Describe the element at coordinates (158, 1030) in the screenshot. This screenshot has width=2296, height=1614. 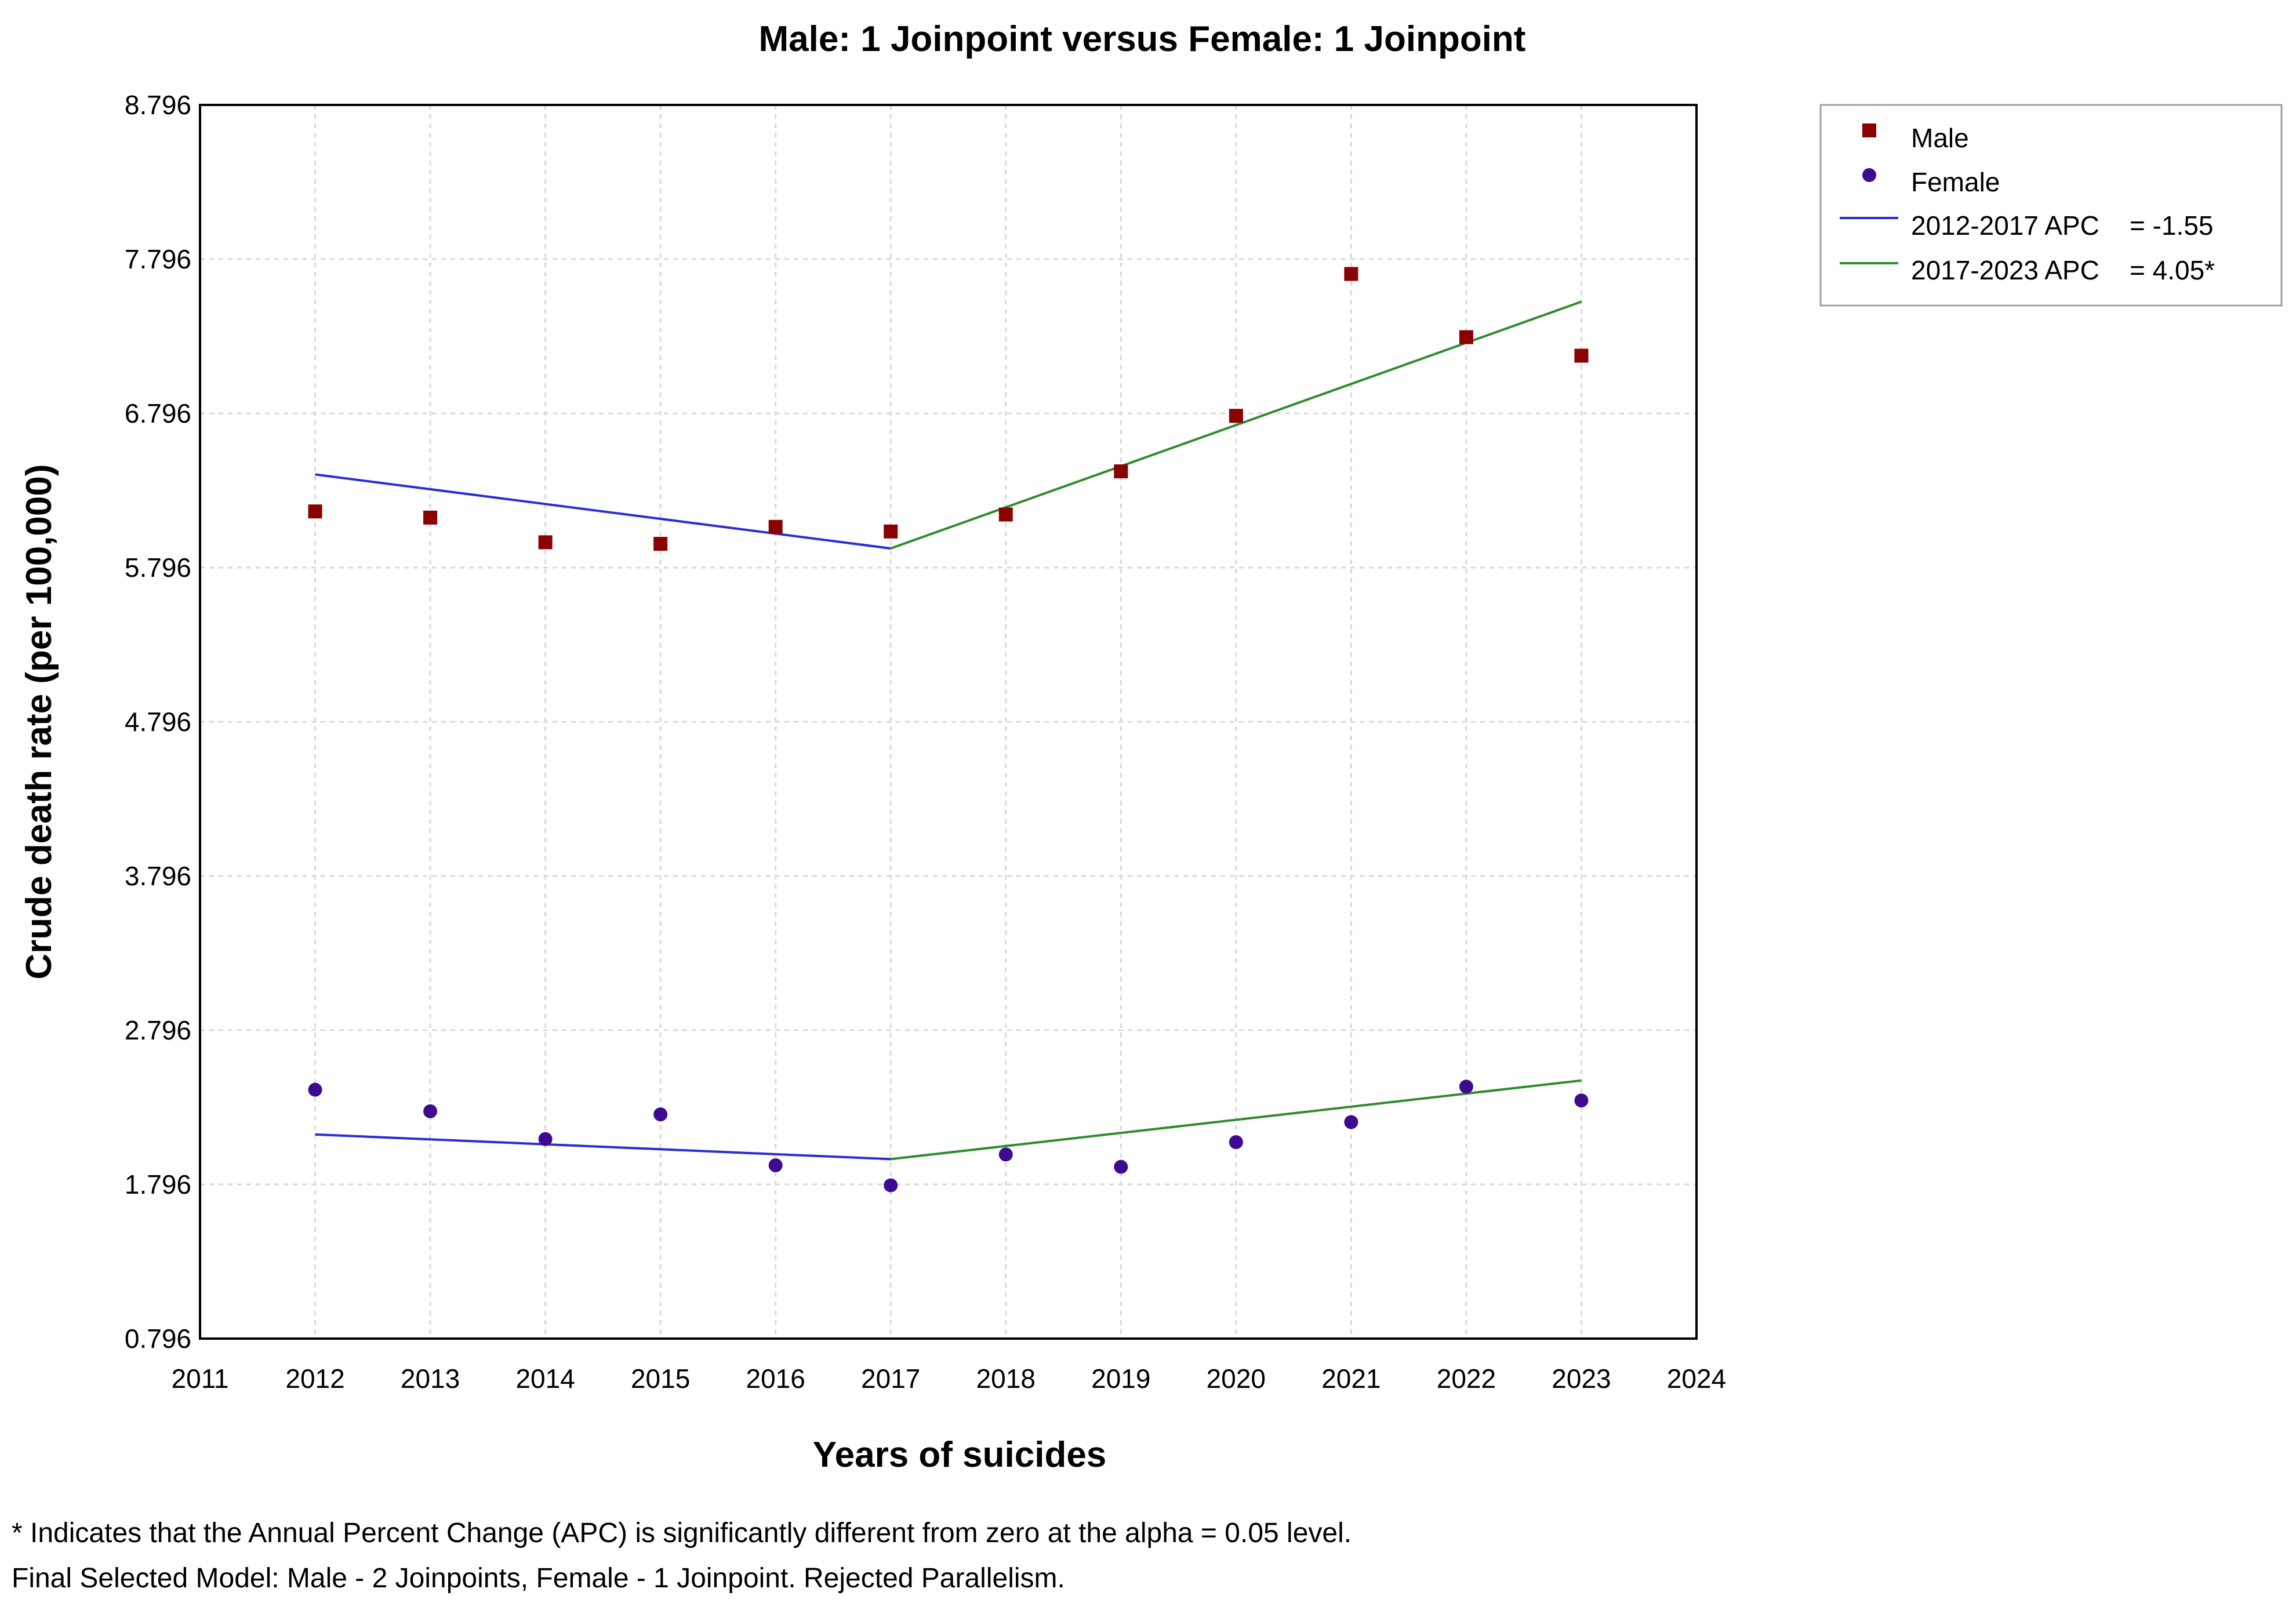
I see `y-tick-label: 2.796` at that location.